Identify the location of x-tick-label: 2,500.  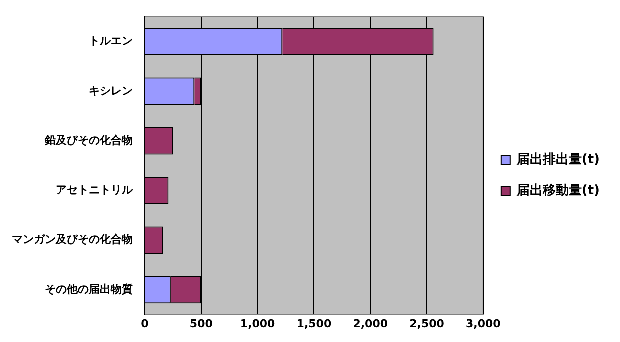
(427, 323).